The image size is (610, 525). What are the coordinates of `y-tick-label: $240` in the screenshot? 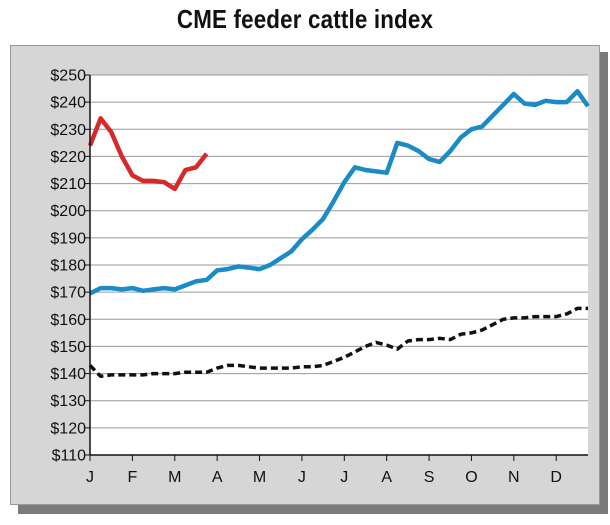 It's located at (68, 103).